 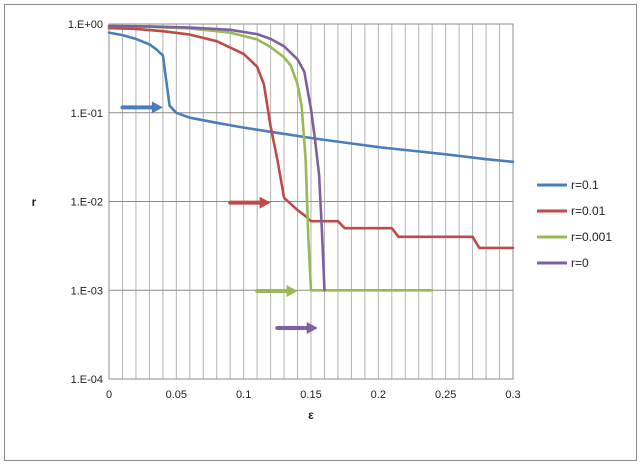 What do you see at coordinates (574, 224) in the screenshot?
I see `legend: r=0.1 r=0.01 r=0.001 r=0` at bounding box center [574, 224].